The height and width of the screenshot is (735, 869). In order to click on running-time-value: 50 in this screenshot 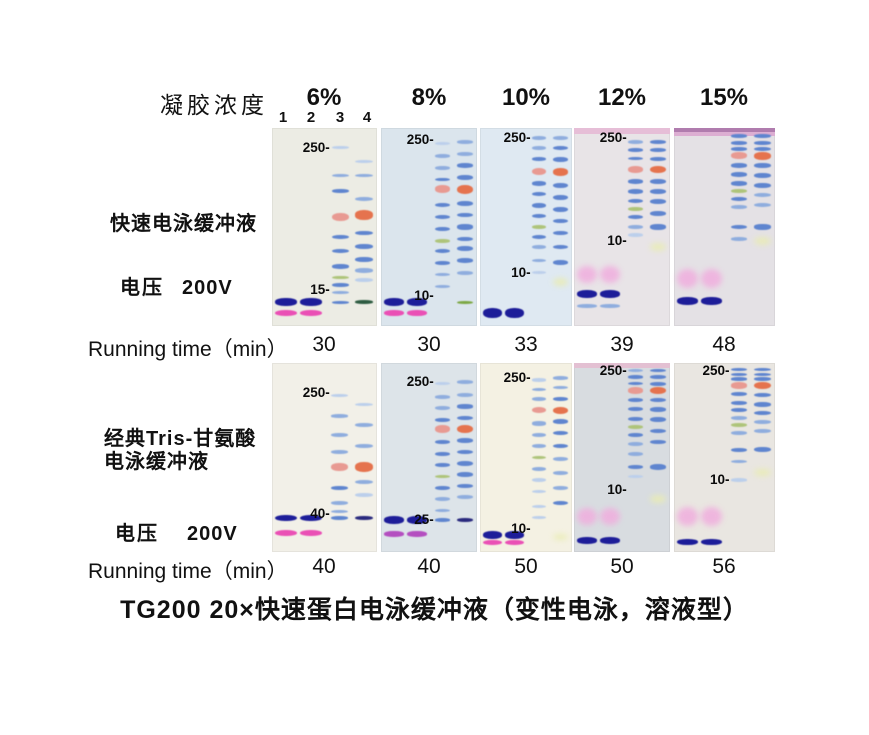, I will do `click(526, 566)`.